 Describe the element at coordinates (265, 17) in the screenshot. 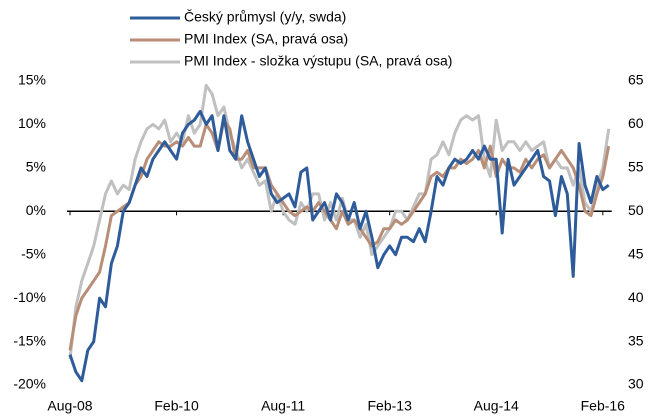

I see `legend-label: Český průmysl (y/y, swda)` at that location.